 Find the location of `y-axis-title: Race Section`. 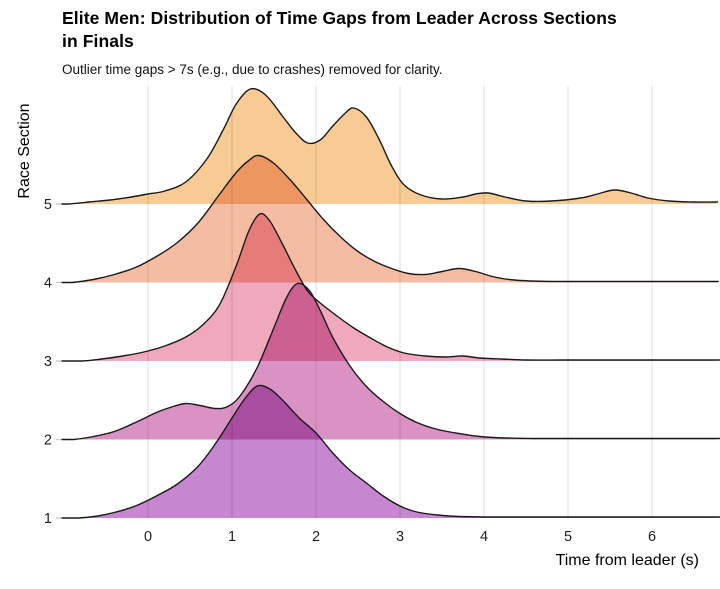

y-axis-title: Race Section is located at coordinates (24, 151).